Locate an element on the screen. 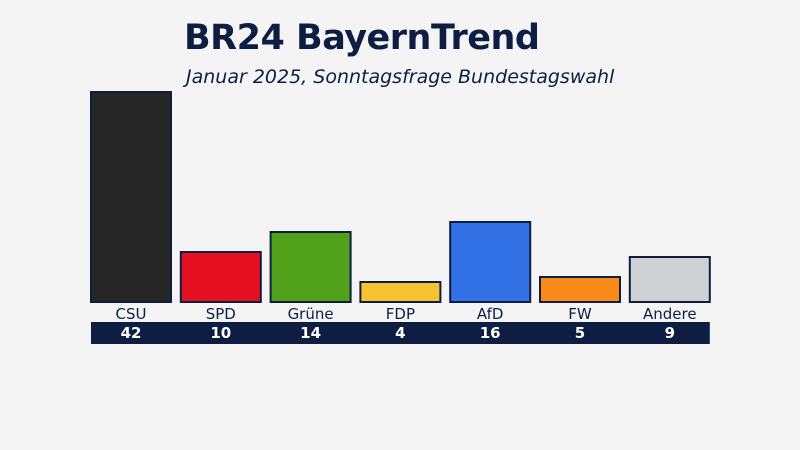 The image size is (800, 450). bar-fw is located at coordinates (580, 289).